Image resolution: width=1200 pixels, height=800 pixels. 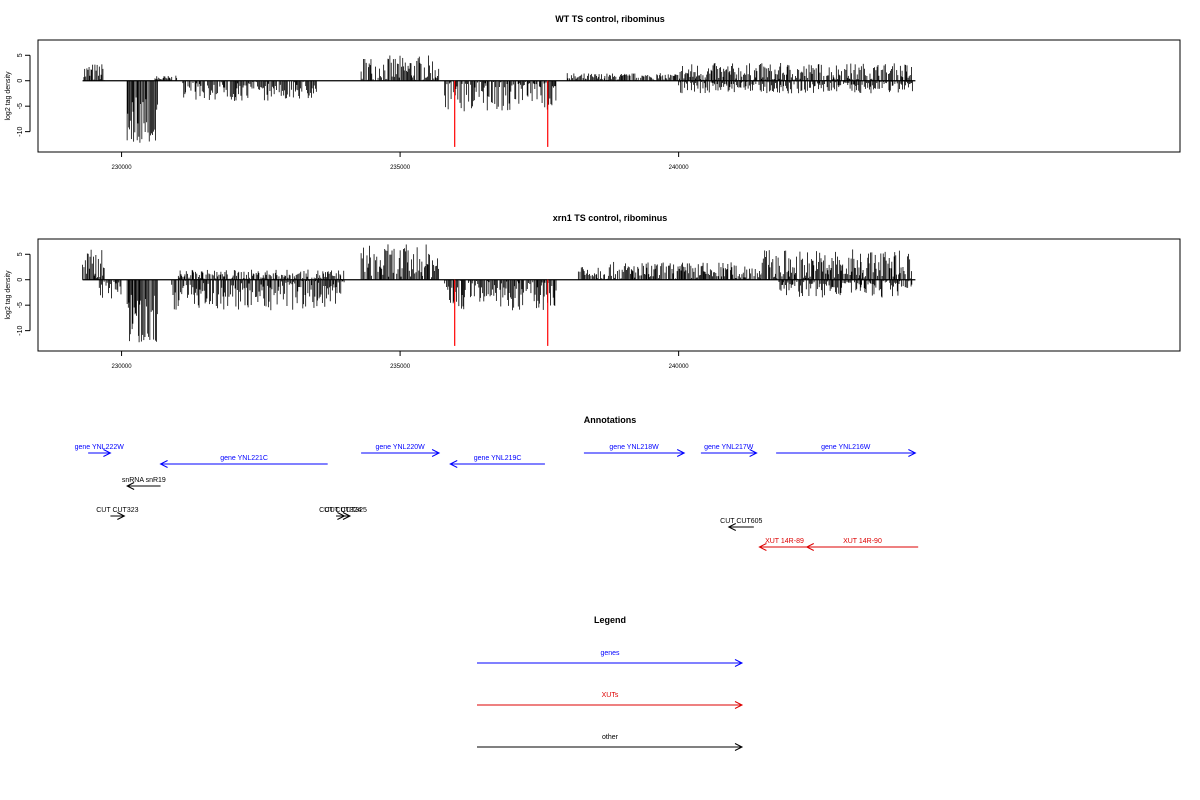 What do you see at coordinates (610, 218) in the screenshot?
I see `panel-title: xrn1 TS control, ribominus` at bounding box center [610, 218].